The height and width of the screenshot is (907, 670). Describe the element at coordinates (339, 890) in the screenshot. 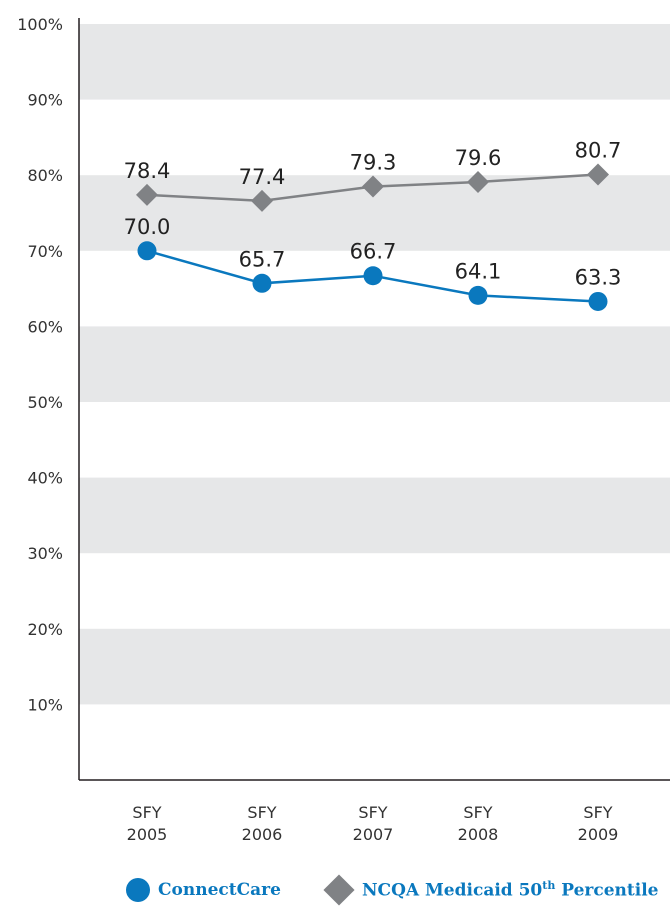

I see `legend-diamond-icon` at that location.